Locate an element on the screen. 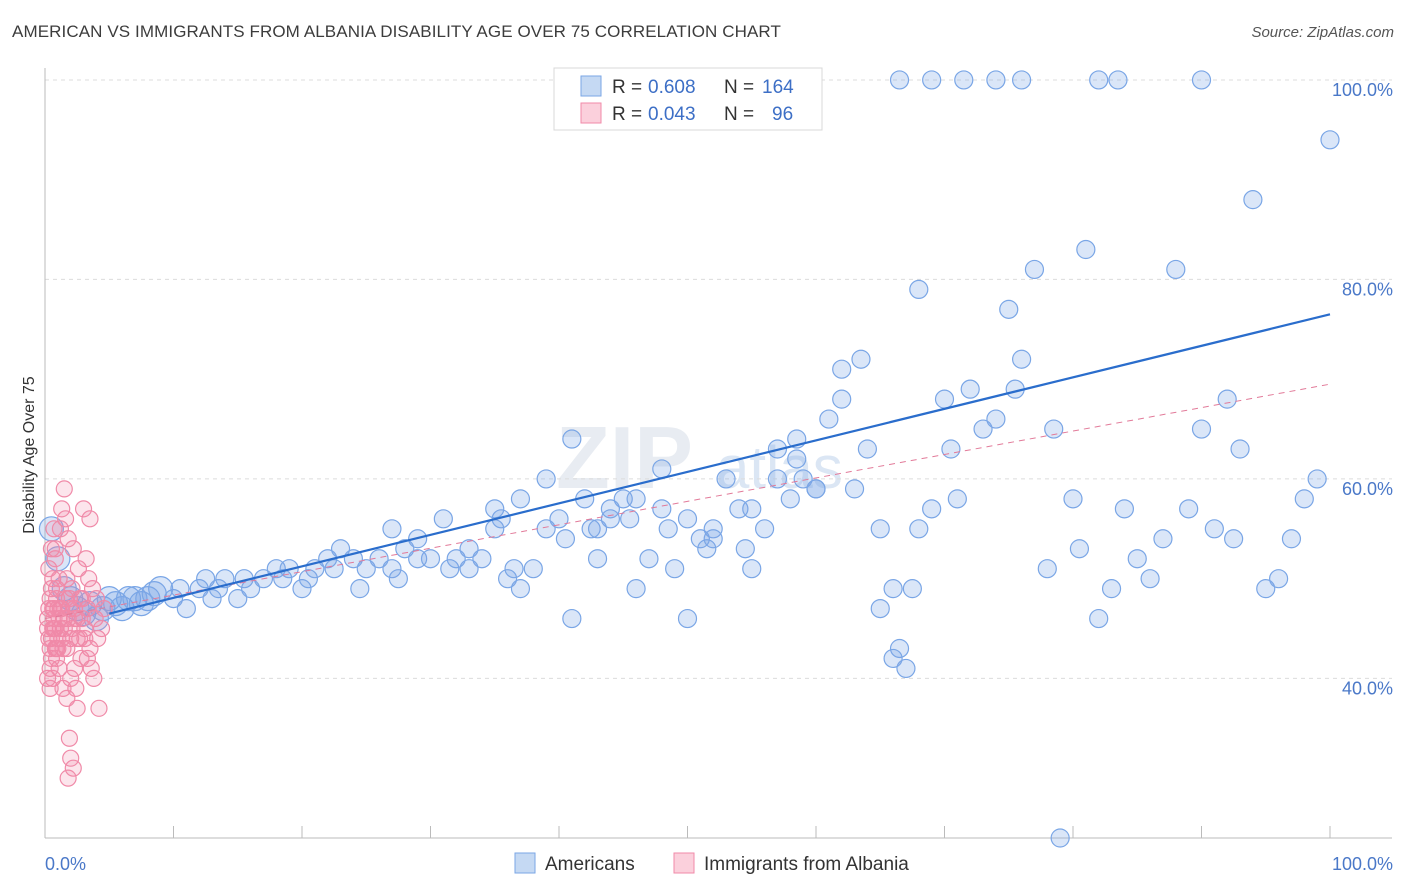 Image resolution: width=1406 pixels, height=892 pixels. y-tick-label-3: 100.0% is located at coordinates (1362, 90).